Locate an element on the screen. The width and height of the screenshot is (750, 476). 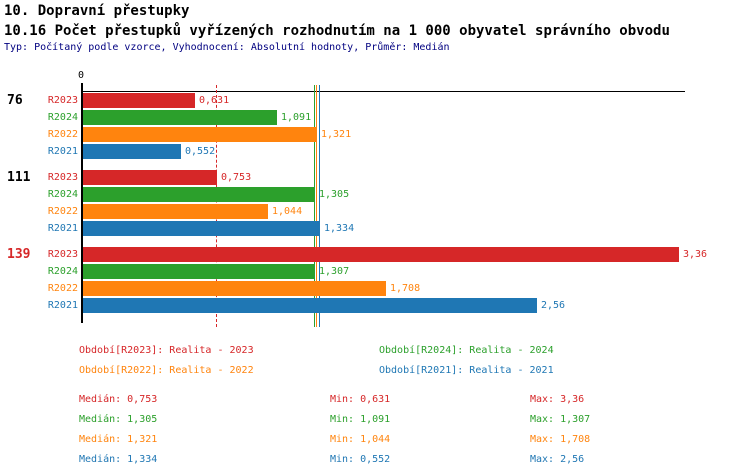
stat-max: Max: 1,708 is located at coordinates (560, 439).